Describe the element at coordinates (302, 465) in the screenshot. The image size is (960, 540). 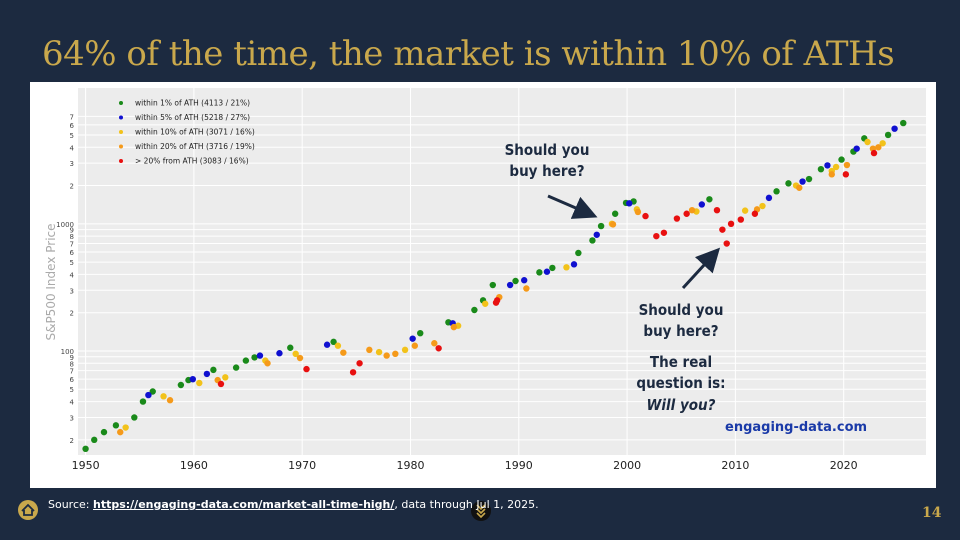
I see `x-tick-label: 1970` at that location.